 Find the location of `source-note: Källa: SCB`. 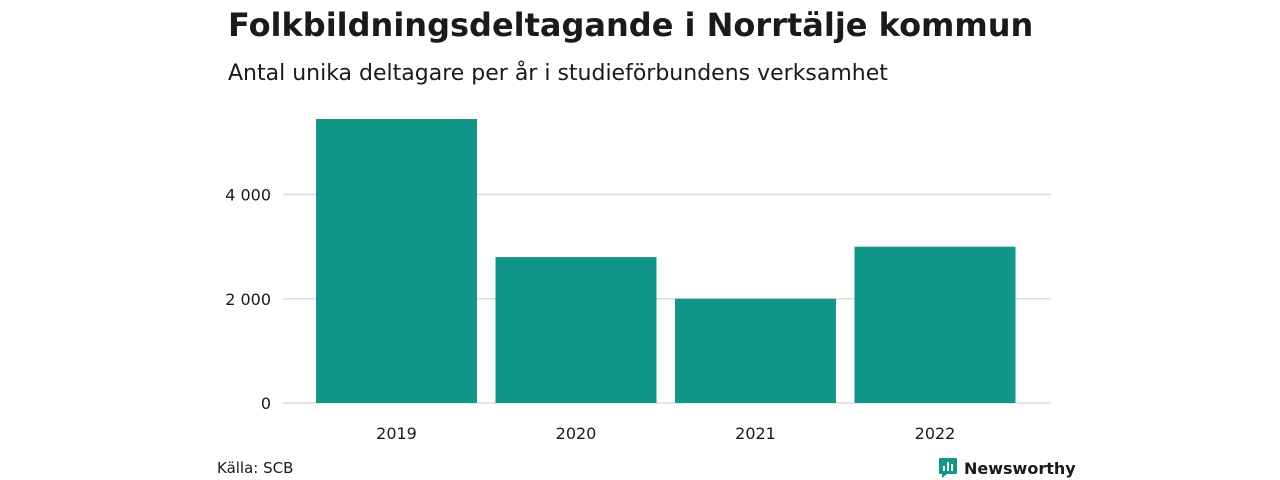

source-note: Källa: SCB is located at coordinates (255, 468).